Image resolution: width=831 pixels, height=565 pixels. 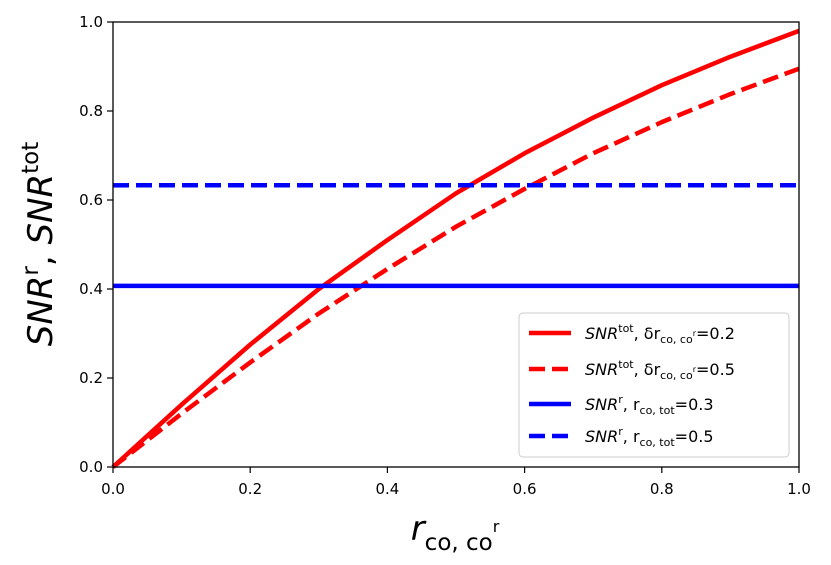 I want to click on legend-label: SNRtot, δrco, cor=0.2, so click(x=660, y=334).